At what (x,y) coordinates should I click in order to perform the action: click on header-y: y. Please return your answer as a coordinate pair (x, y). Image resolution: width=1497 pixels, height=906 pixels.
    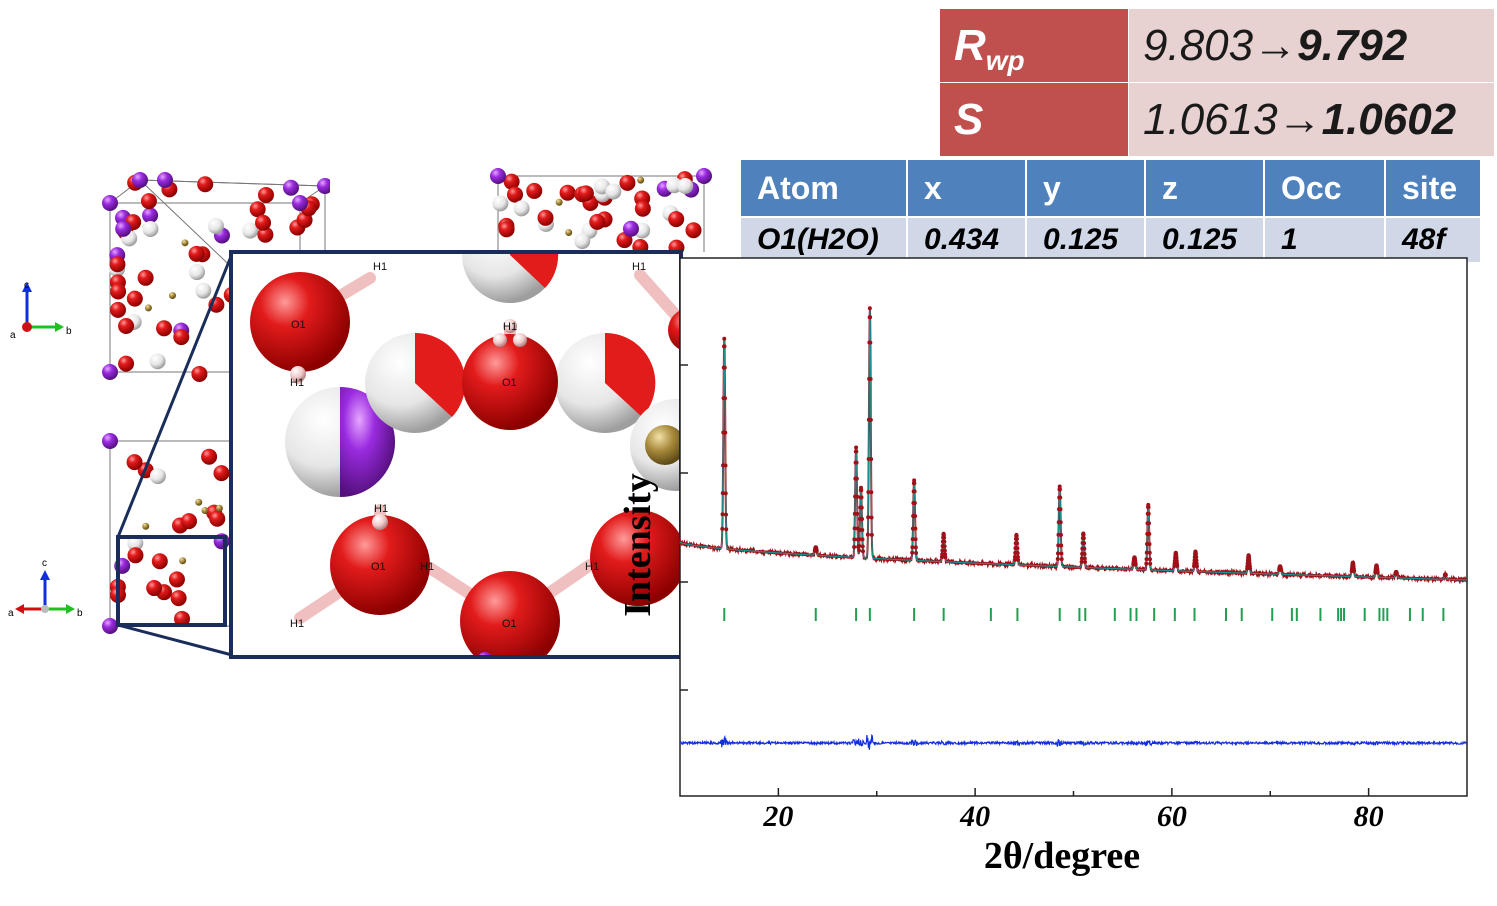
    Looking at the image, I should click on (1085, 188).